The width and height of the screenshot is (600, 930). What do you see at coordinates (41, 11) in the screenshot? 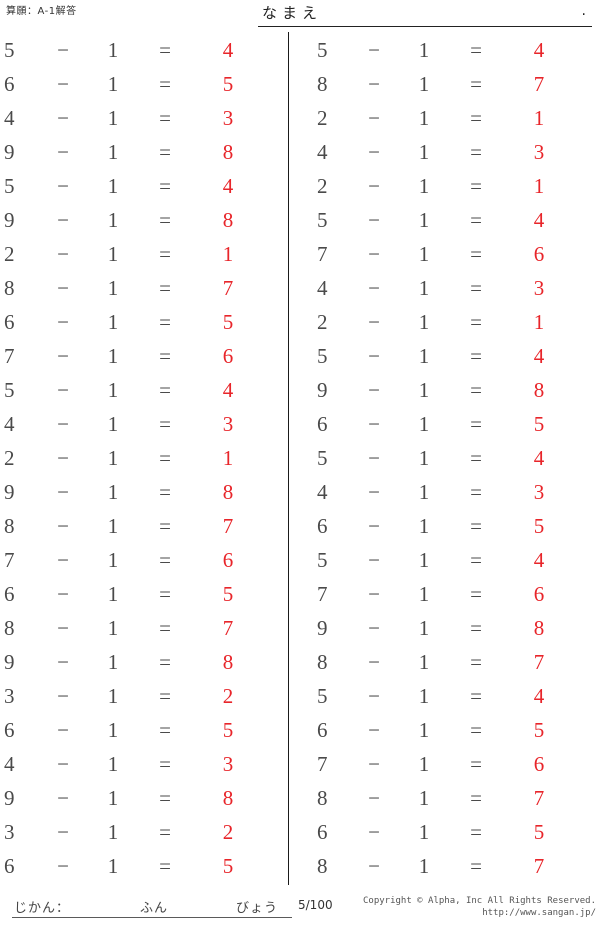
I see `page-title: 算願：A-1解答` at bounding box center [41, 11].